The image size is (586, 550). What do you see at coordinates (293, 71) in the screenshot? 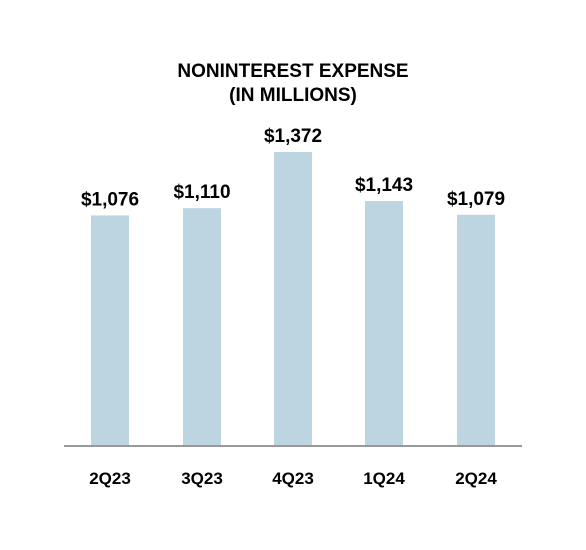
I see `chart-title-line-1: NONINTEREST EXPENSE` at bounding box center [293, 71].